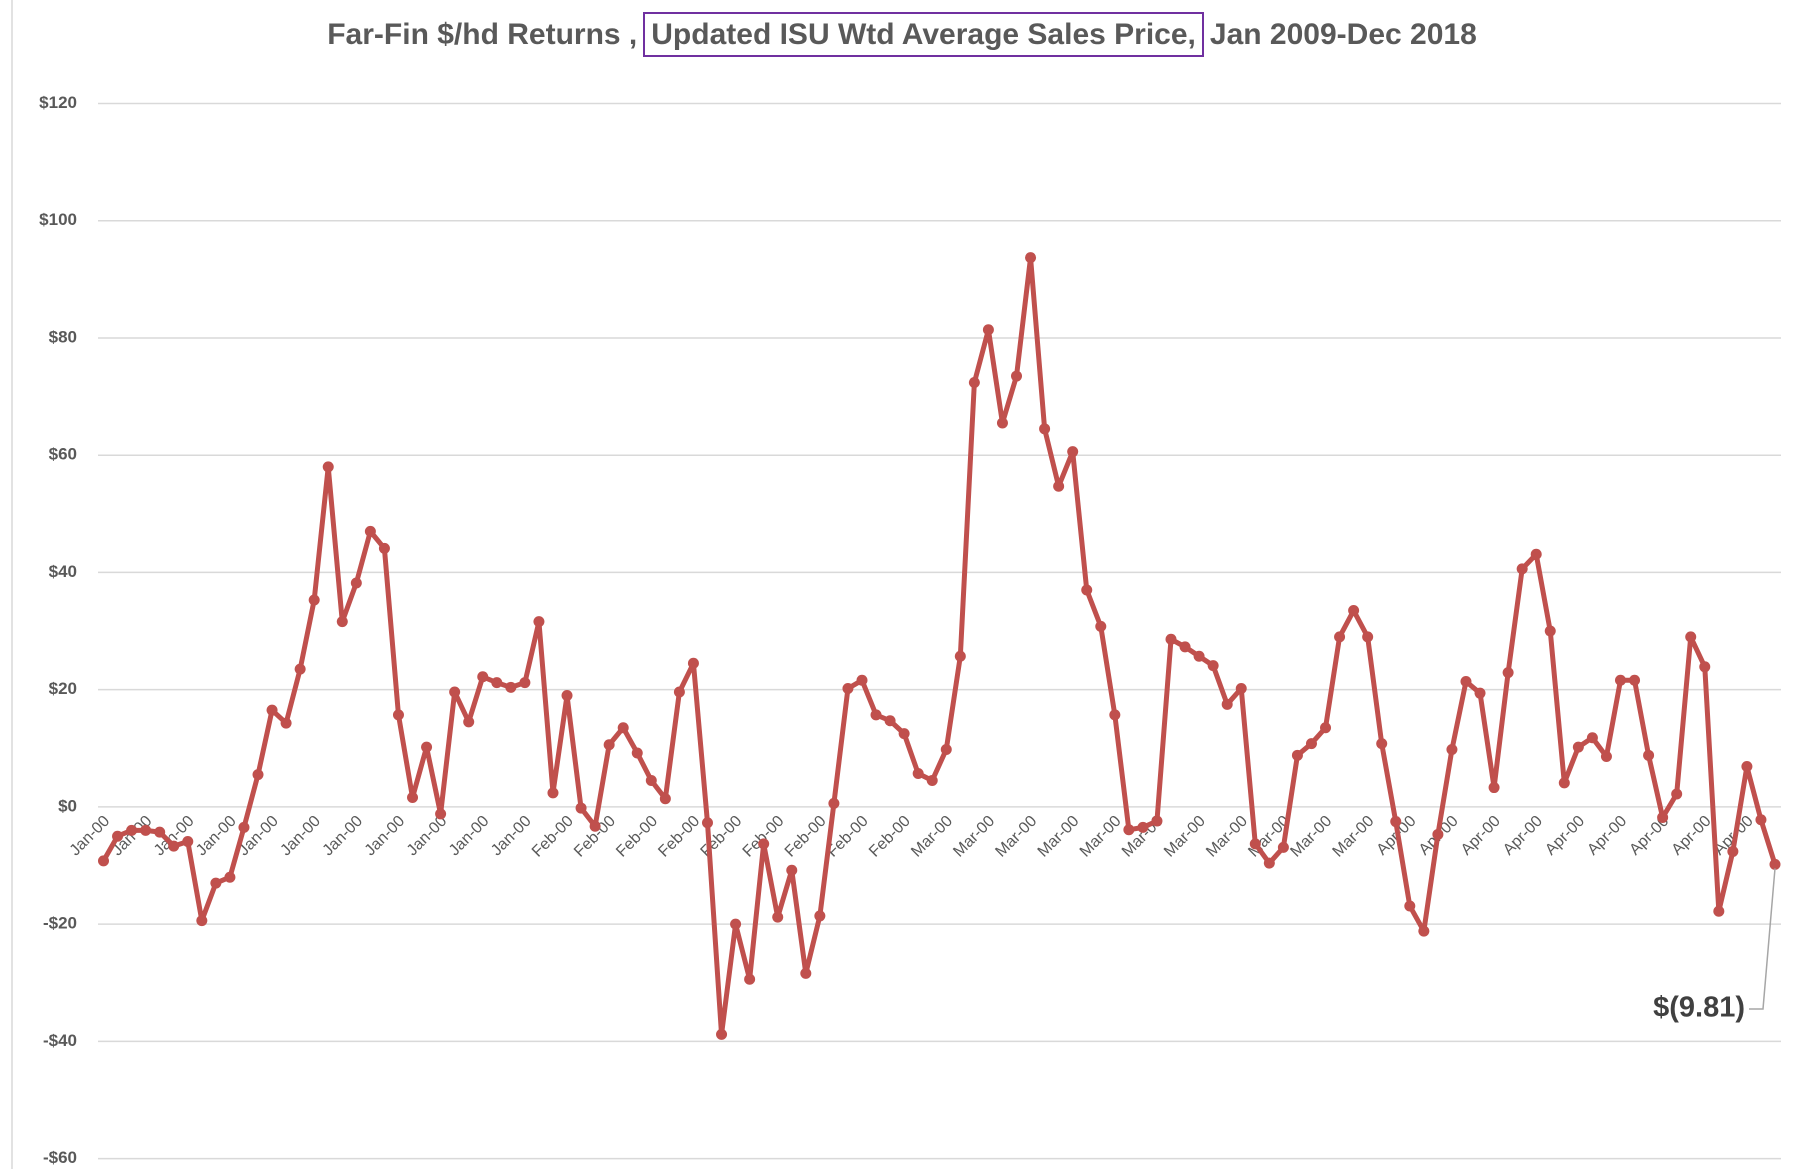 This screenshot has width=1804, height=1169. Describe the element at coordinates (63, 571) in the screenshot. I see `y-tick-label: $40` at that location.